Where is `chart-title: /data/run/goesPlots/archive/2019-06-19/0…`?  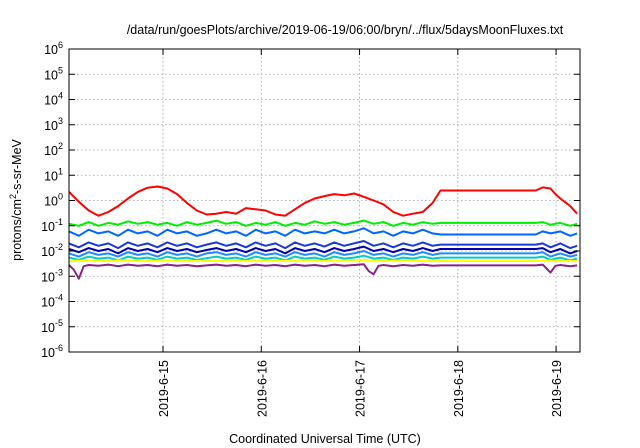 chart-title: /data/run/goesPlots/archive/2019-06-19/0… is located at coordinates (345, 30).